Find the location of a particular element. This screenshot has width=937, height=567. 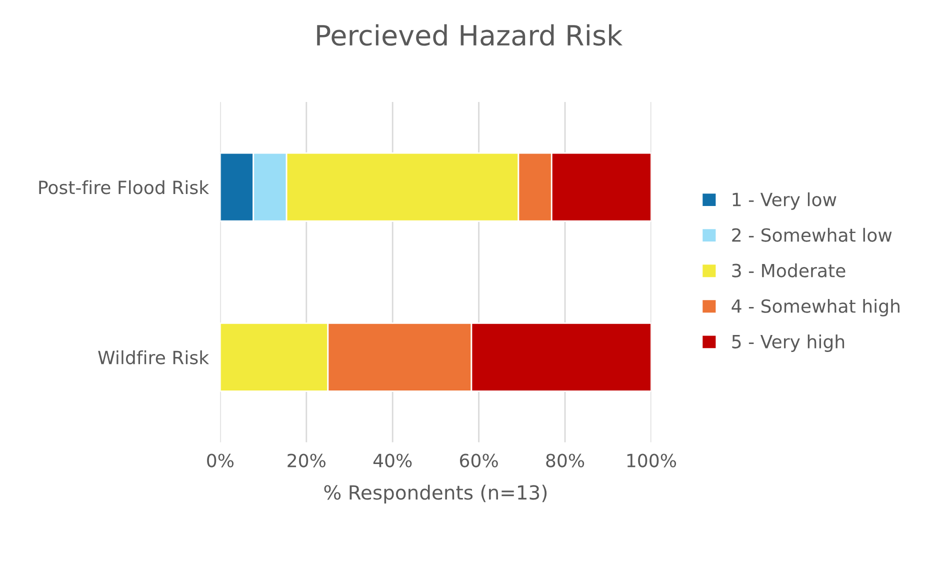

x-tick-label: 100% is located at coordinates (651, 461).